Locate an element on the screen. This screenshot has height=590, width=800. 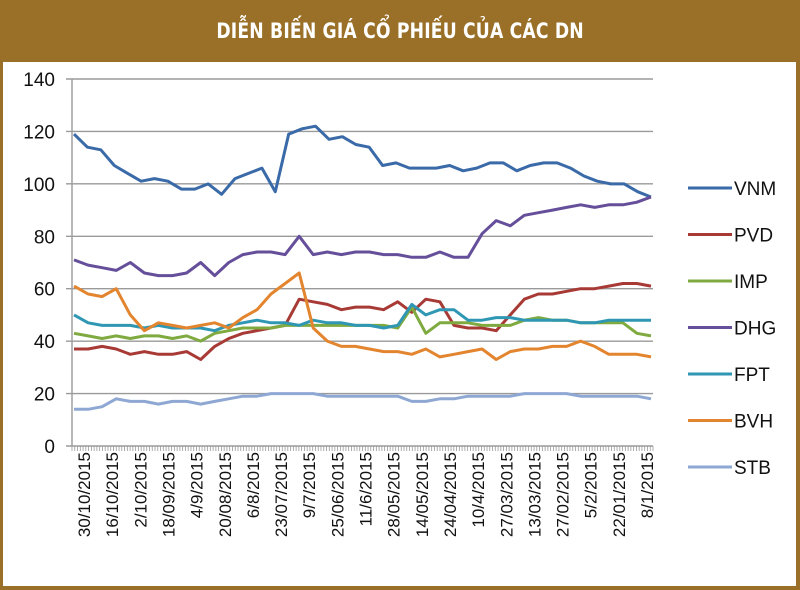
x-tick-label: 18/09/2015 is located at coordinates (168, 494).